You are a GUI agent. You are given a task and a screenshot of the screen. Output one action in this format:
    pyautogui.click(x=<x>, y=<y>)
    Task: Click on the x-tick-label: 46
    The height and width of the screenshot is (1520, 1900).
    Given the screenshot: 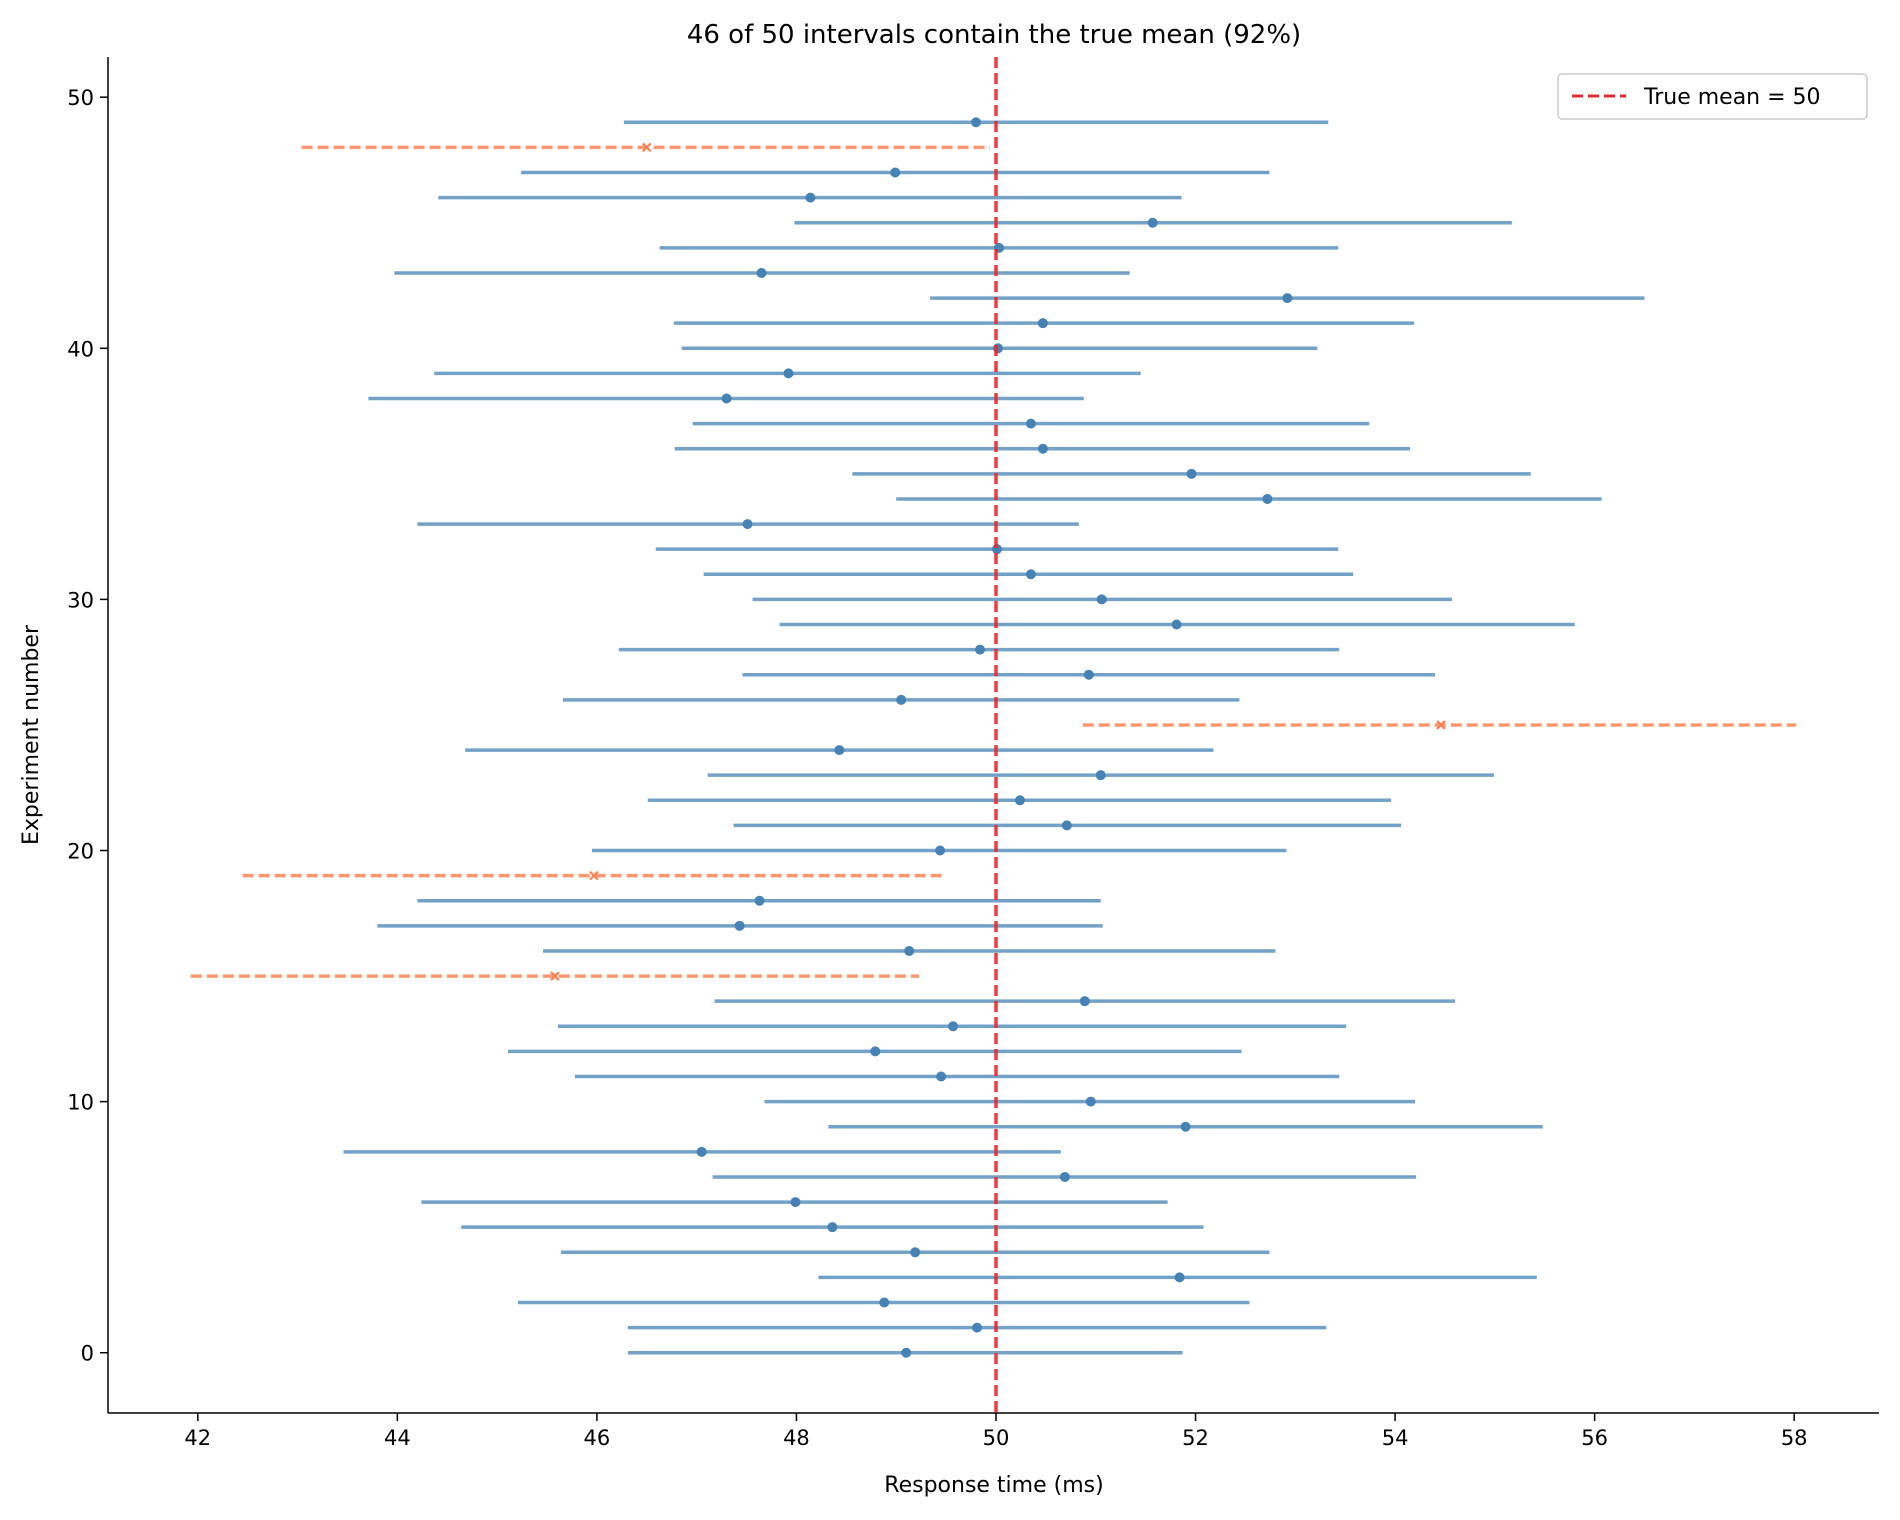 What is the action you would take?
    pyautogui.click(x=597, y=1438)
    